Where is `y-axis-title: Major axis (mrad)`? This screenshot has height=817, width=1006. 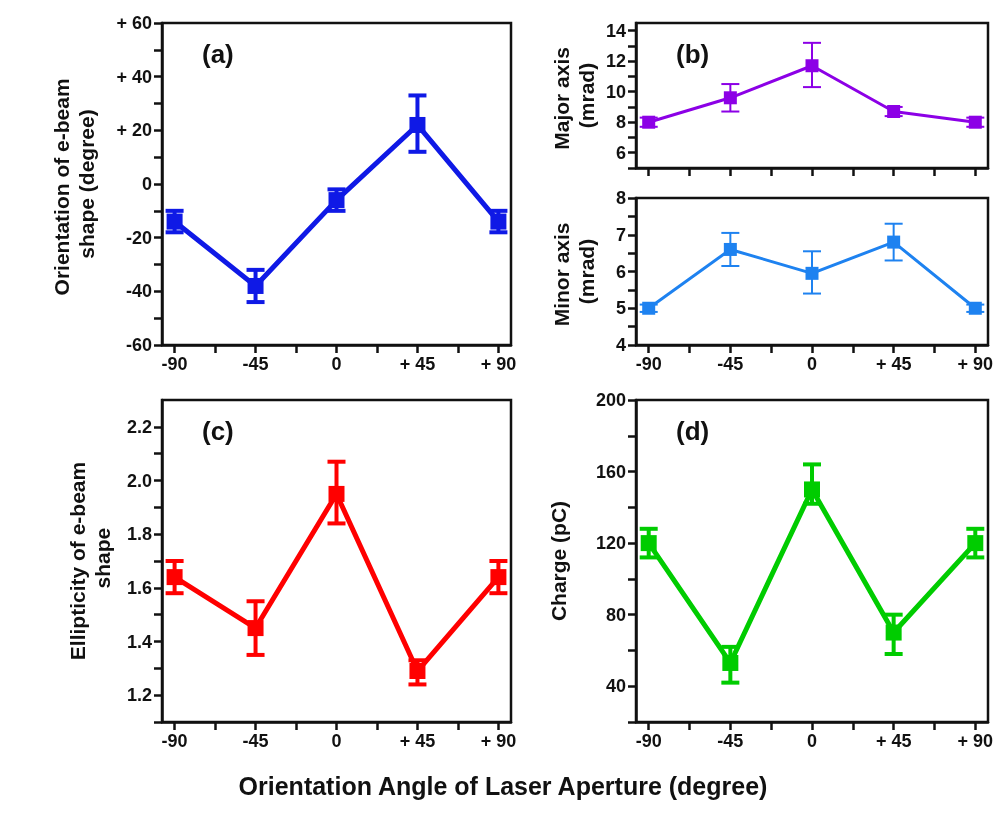
y-axis-title: Major axis (mrad) is located at coordinates (574, 95).